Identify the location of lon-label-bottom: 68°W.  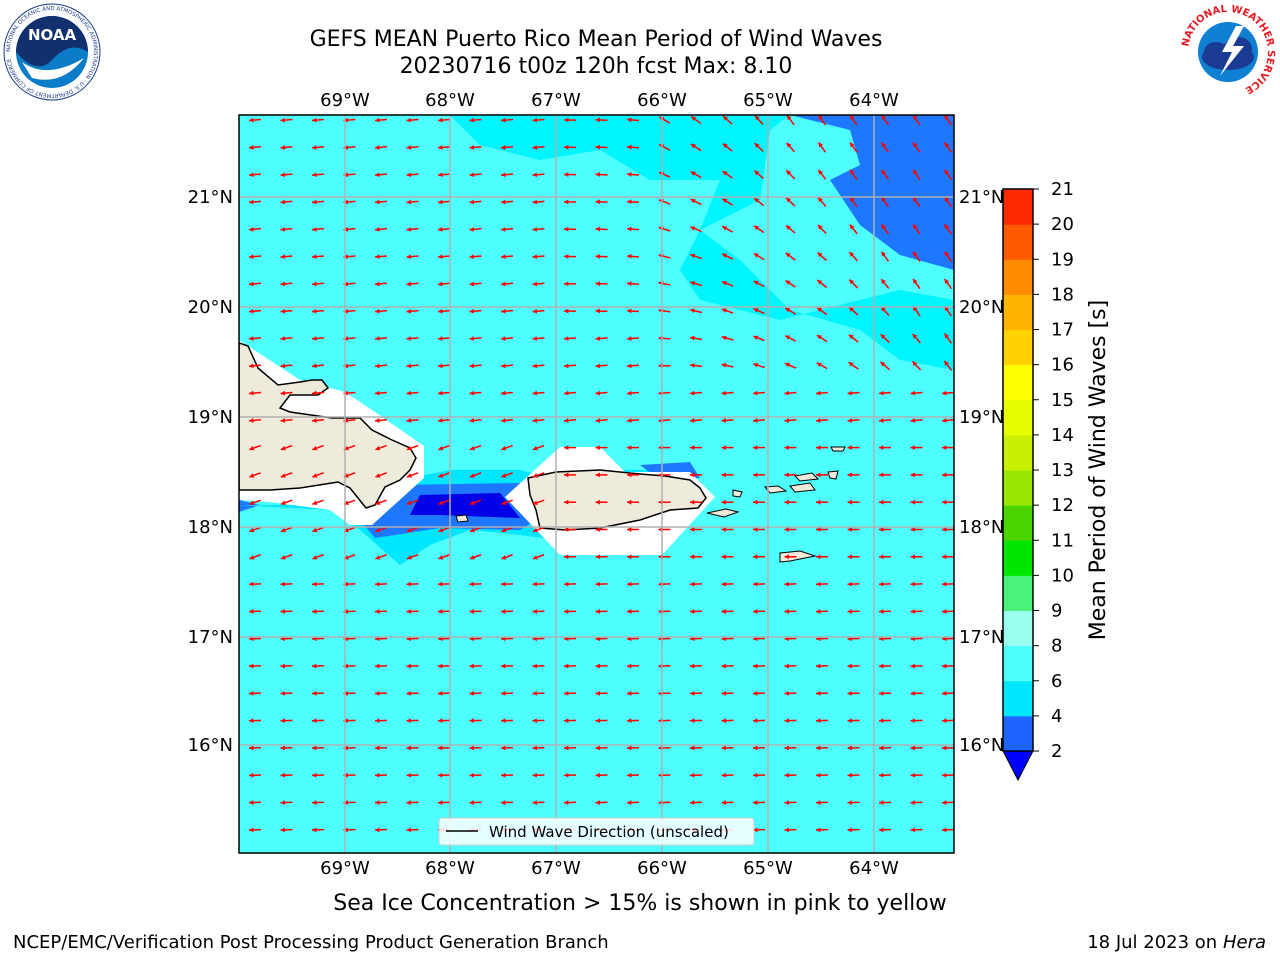
(450, 868).